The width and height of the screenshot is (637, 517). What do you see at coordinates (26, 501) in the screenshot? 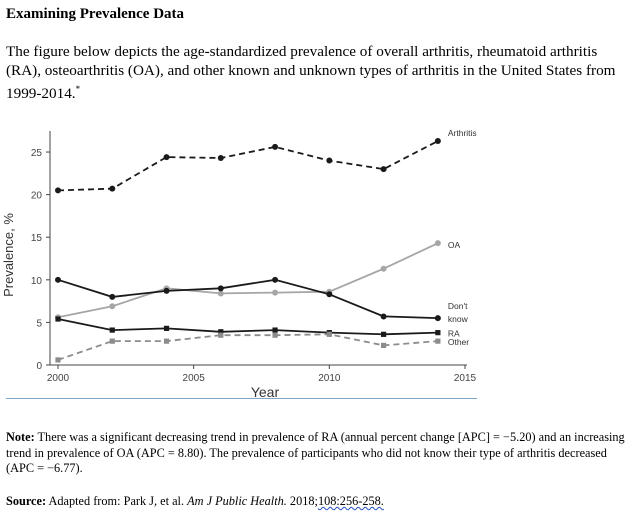
I see `source-label: Source:` at bounding box center [26, 501].